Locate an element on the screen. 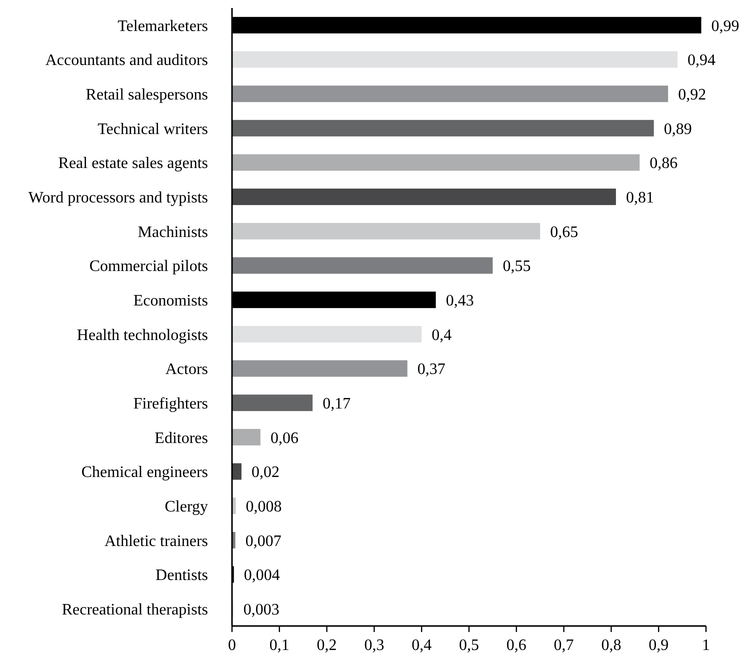  y-tick-label: Retail salespersons is located at coordinates (147, 95).